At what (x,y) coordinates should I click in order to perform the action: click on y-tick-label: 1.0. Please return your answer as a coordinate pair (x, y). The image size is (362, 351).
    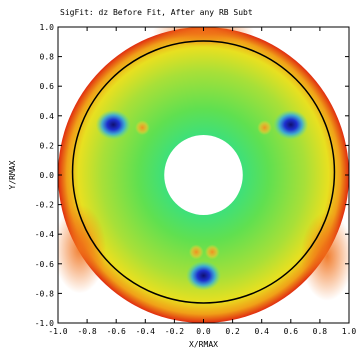
    Looking at the image, I should click on (47, 27).